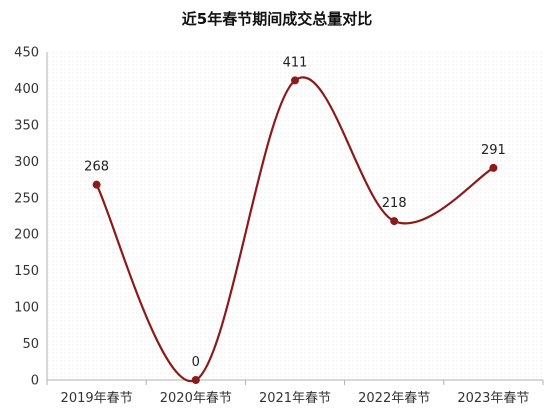 This screenshot has height=415, width=554. What do you see at coordinates (394, 398) in the screenshot?
I see `x-tick-label: 2022年春节` at bounding box center [394, 398].